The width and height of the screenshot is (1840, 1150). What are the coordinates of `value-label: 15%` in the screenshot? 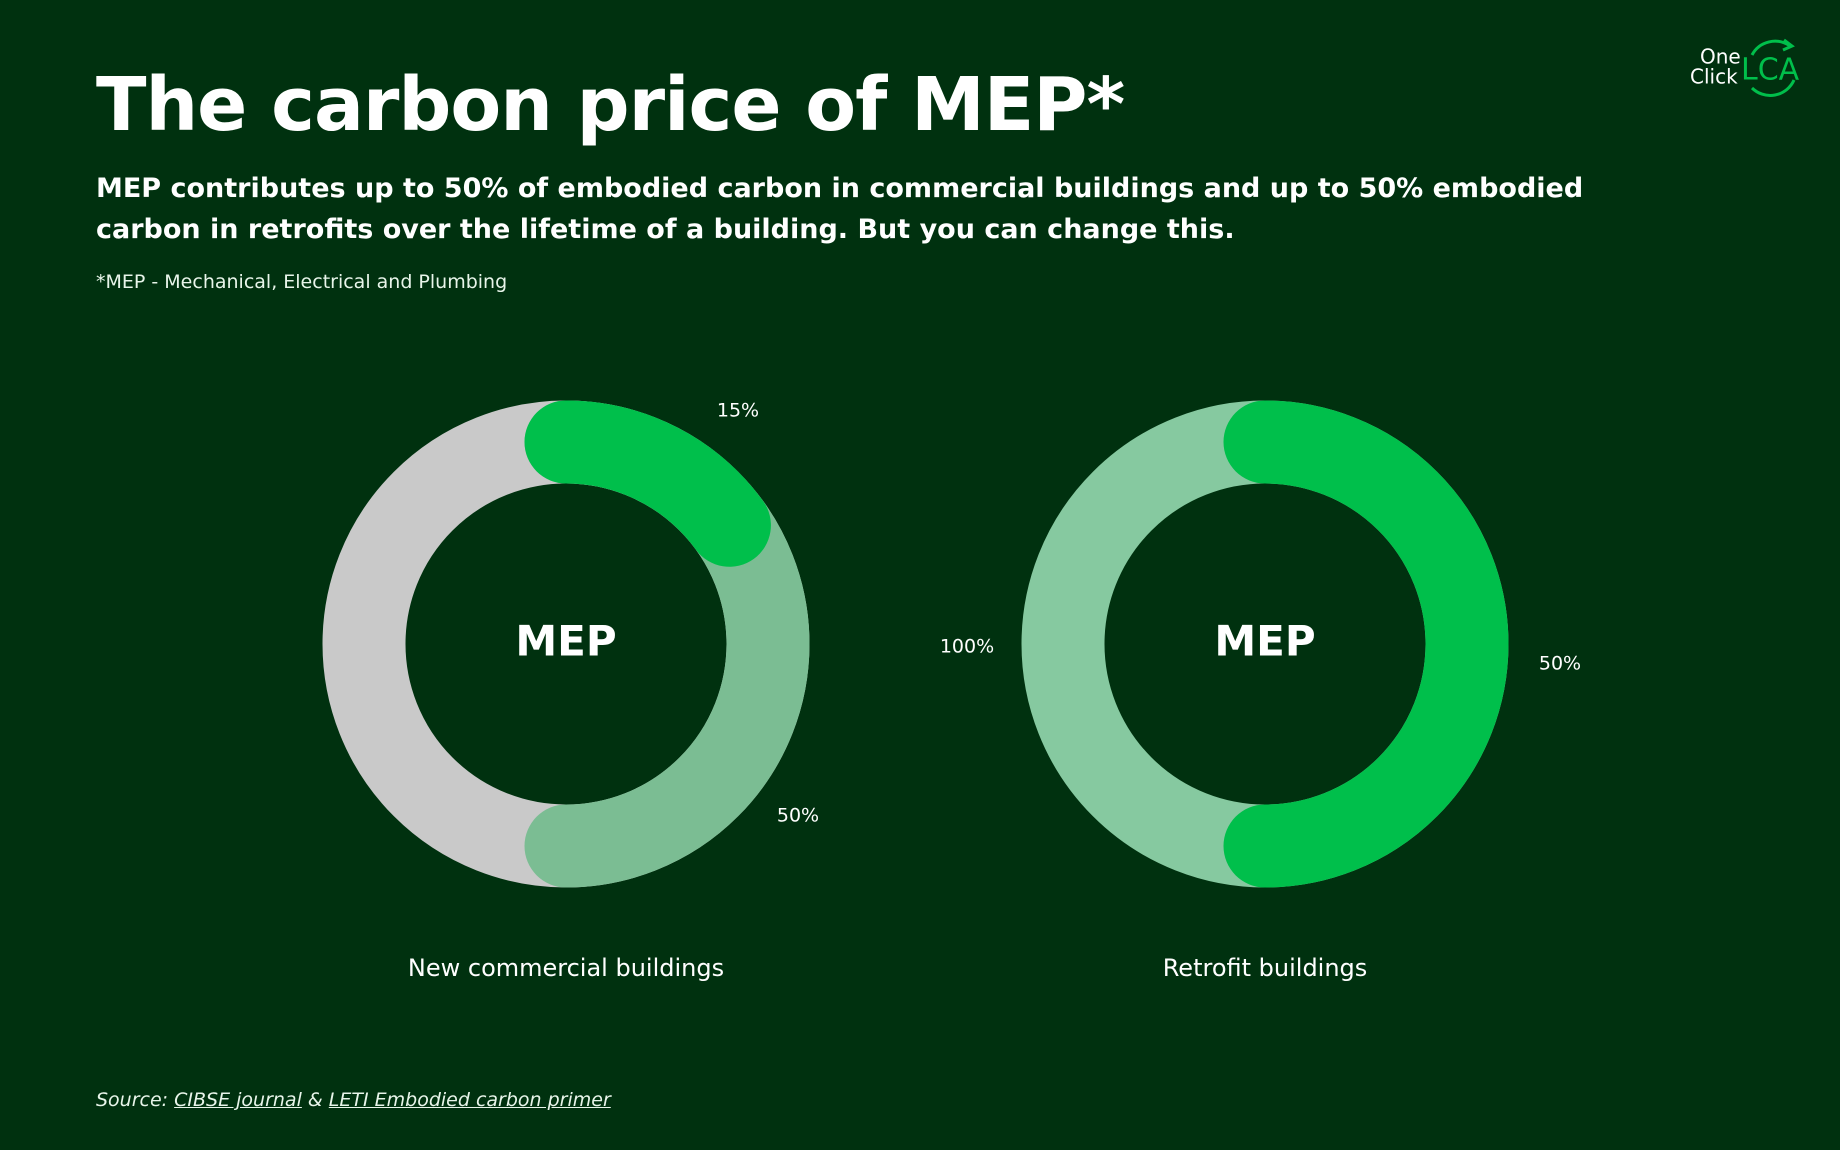 It's located at (738, 411).